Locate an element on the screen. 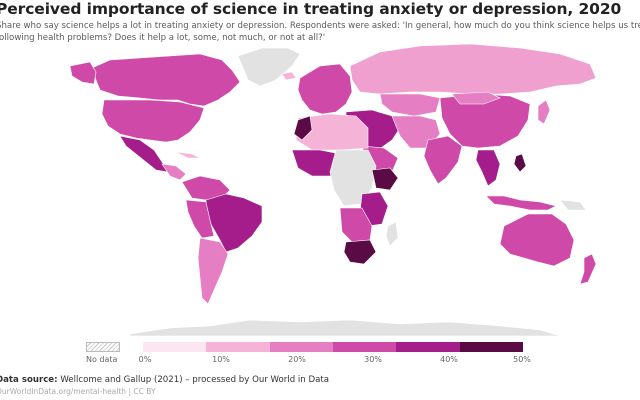 This screenshot has width=640, height=400. source-url: OurWorldInData.org/mental-health | CC BY is located at coordinates (78, 391).